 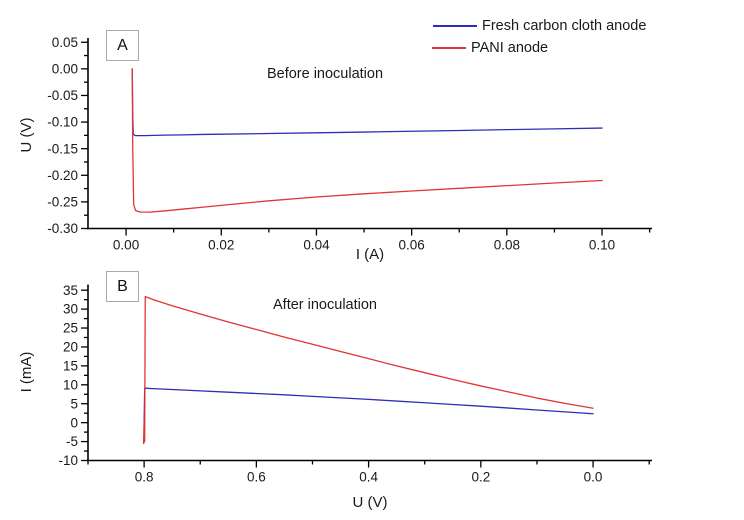 What do you see at coordinates (367, 102) in the screenshot?
I see `panel-a-series-fresh-carbon-cloth-anode` at bounding box center [367, 102].